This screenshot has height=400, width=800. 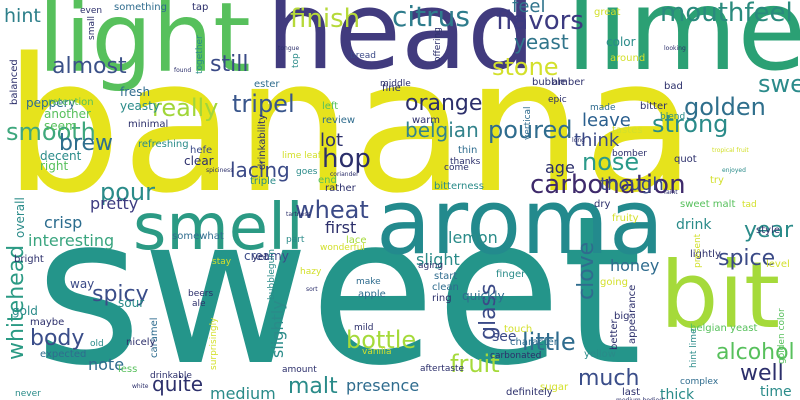 What do you see at coordinates (313, 386) in the screenshot?
I see `word-malt: malt` at bounding box center [313, 386].